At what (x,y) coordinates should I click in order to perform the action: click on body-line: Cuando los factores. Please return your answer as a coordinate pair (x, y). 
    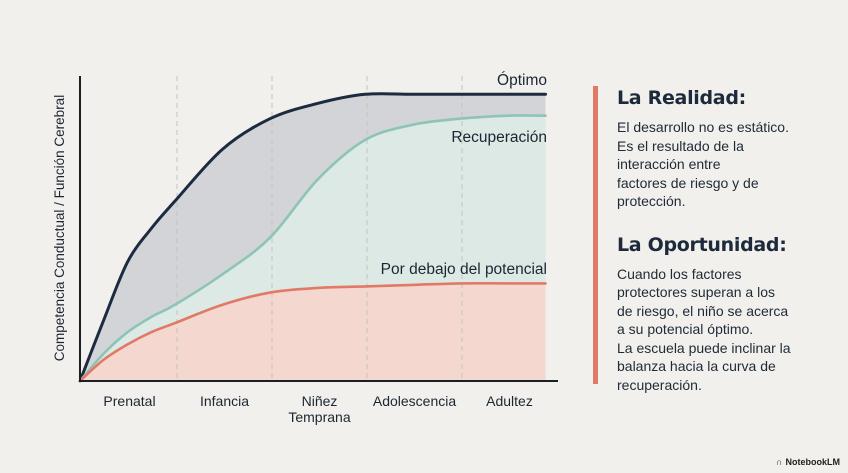
    Looking at the image, I should click on (679, 273).